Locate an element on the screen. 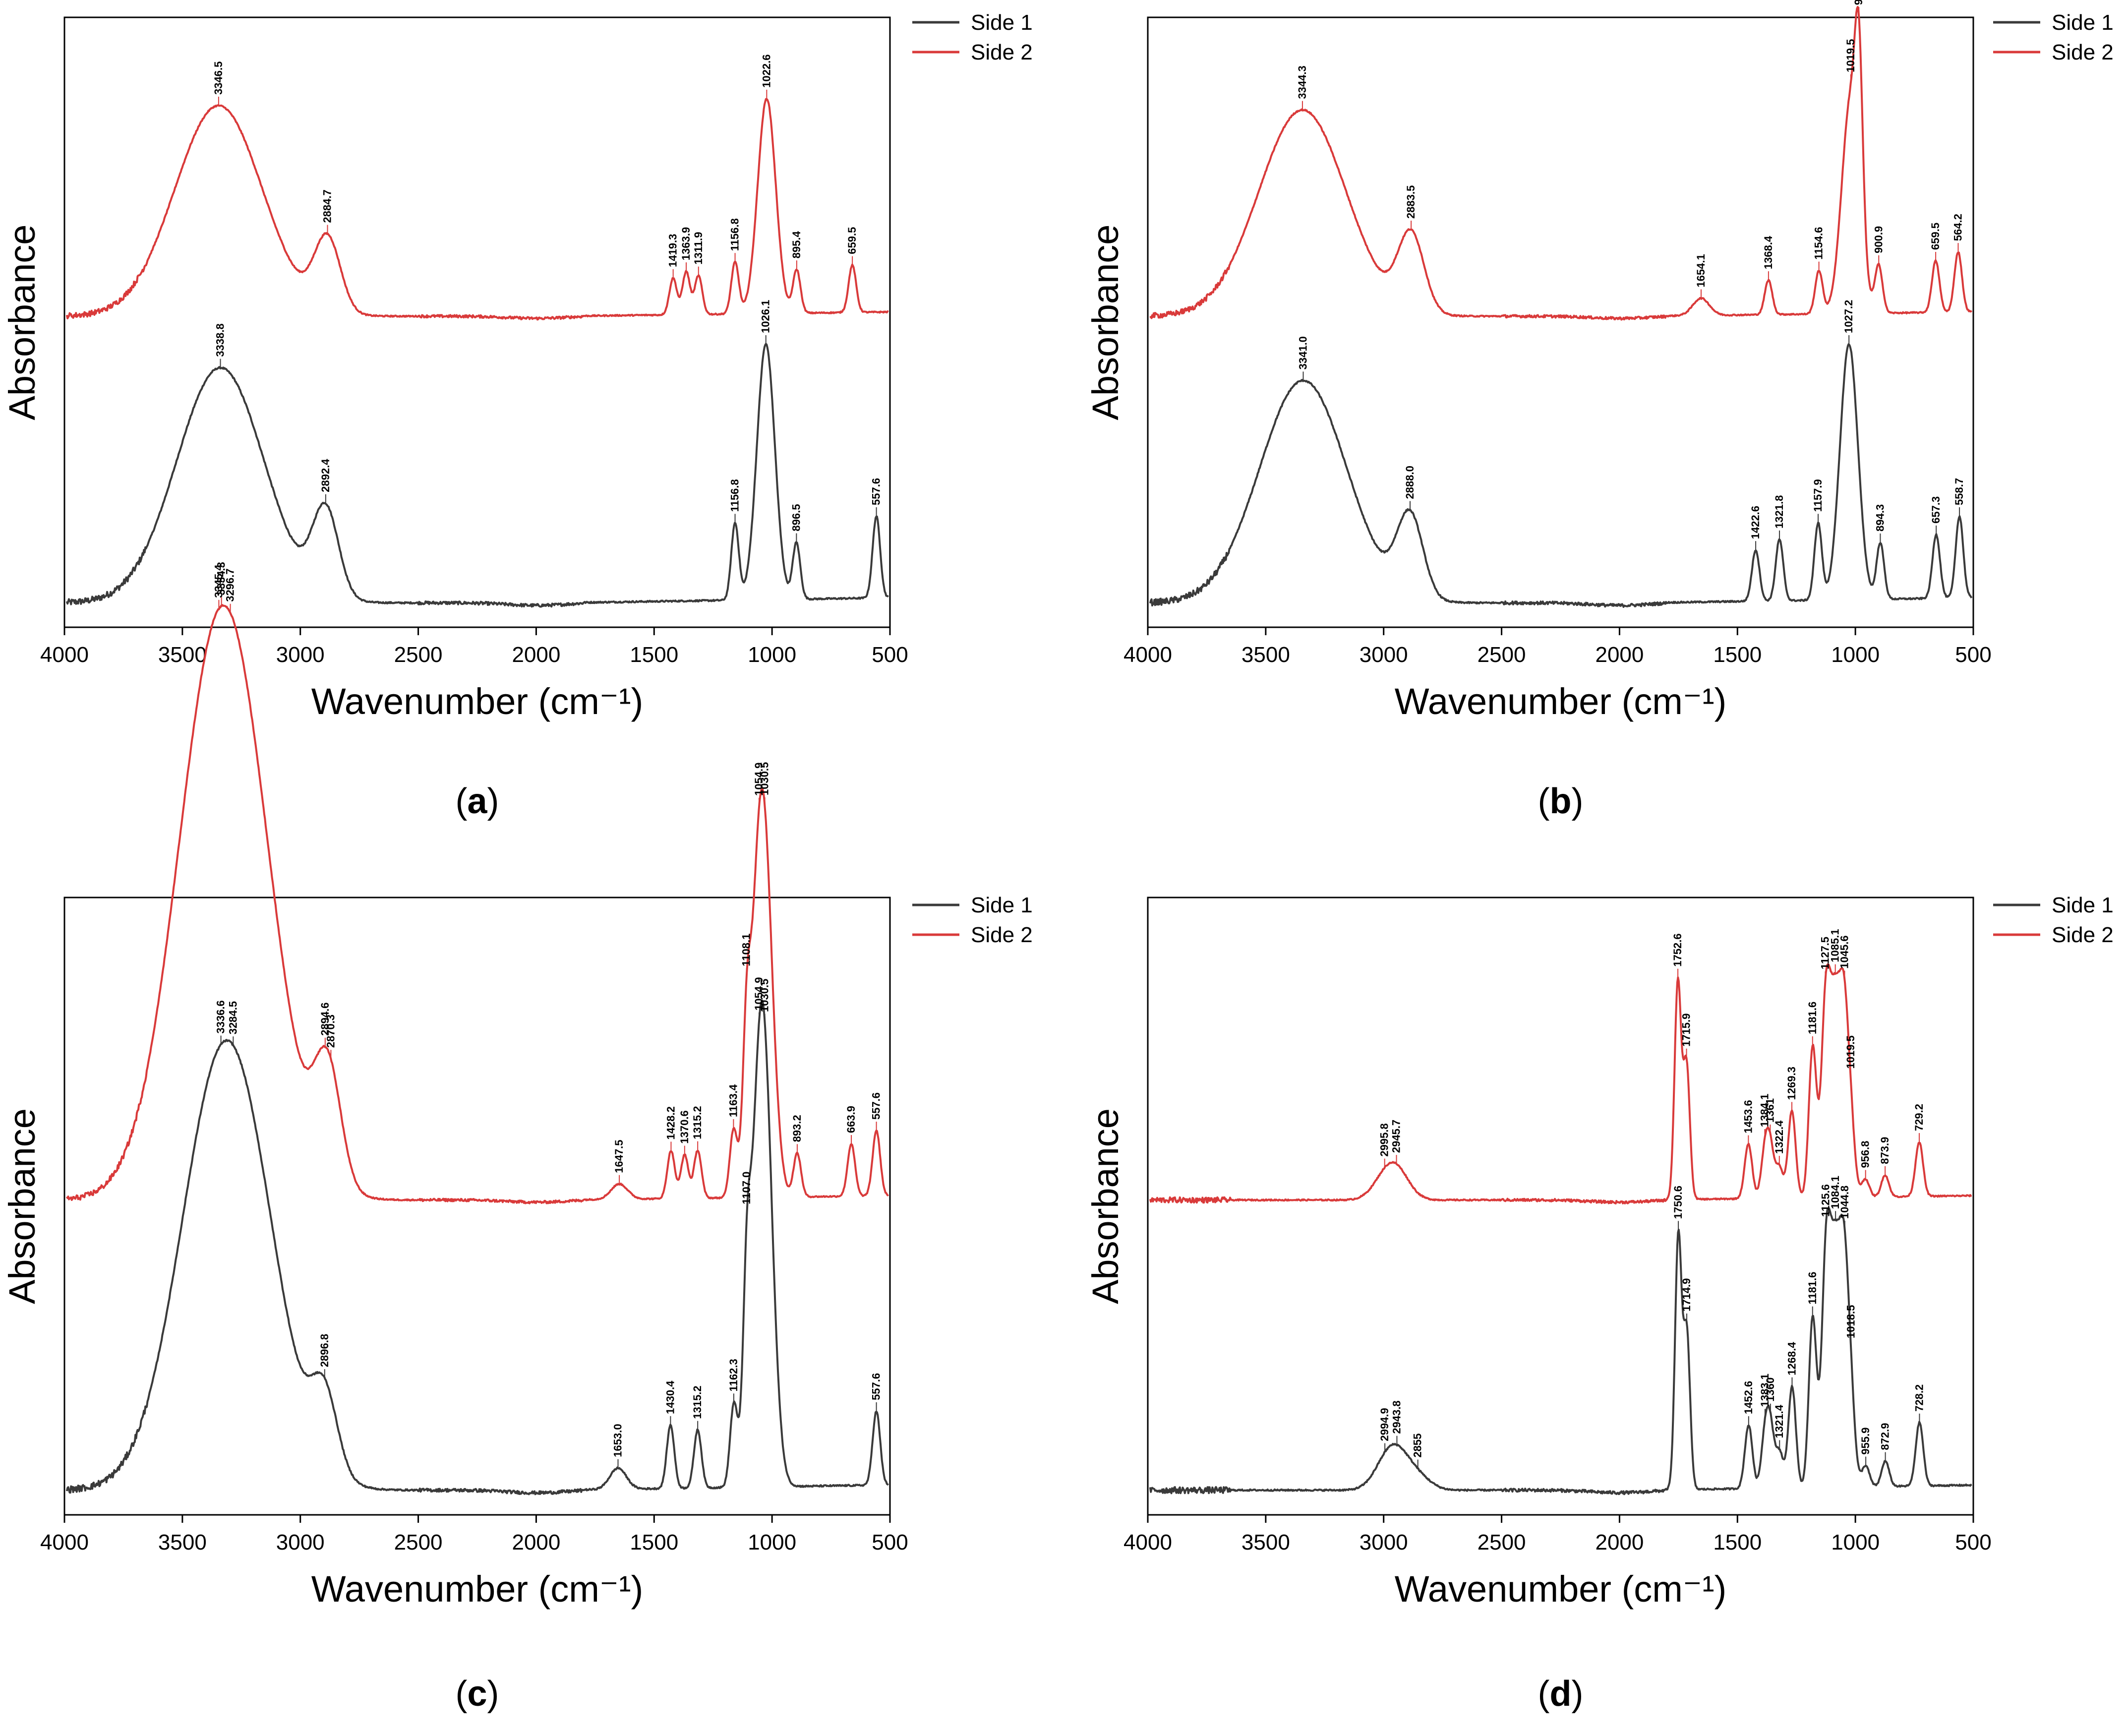 The width and height of the screenshot is (2128, 1736). peak-label: 1321.8 is located at coordinates (1779, 512).